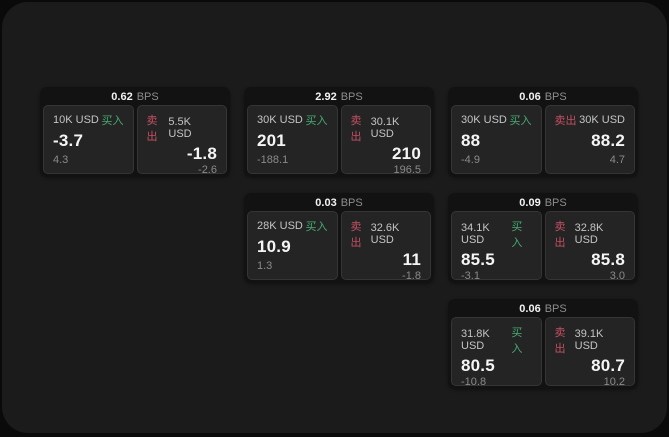  I want to click on sell-amount: 32.6K USD, so click(385, 234).